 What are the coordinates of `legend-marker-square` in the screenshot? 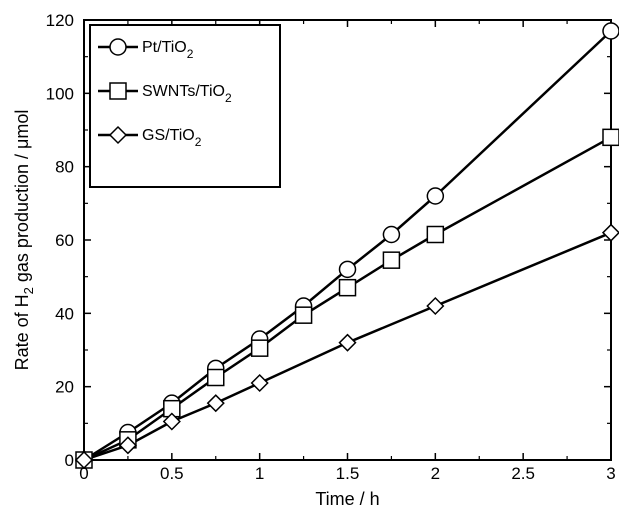 It's located at (118, 91).